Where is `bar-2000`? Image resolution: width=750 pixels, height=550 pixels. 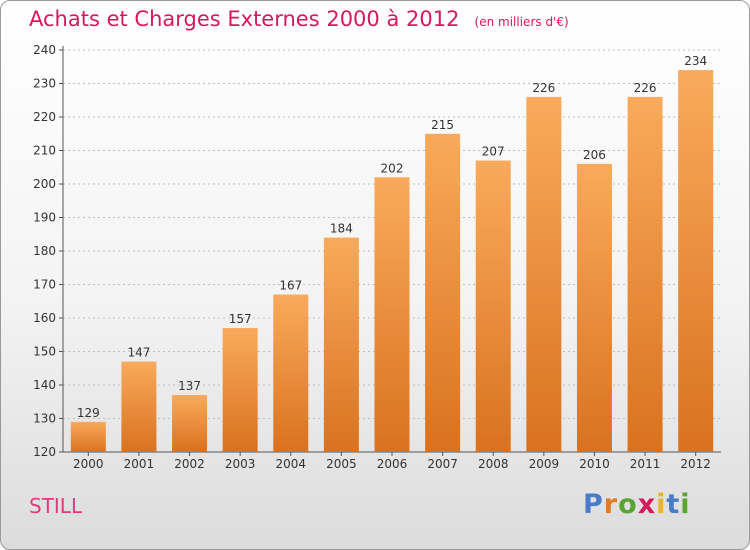 bar-2000 is located at coordinates (88, 436).